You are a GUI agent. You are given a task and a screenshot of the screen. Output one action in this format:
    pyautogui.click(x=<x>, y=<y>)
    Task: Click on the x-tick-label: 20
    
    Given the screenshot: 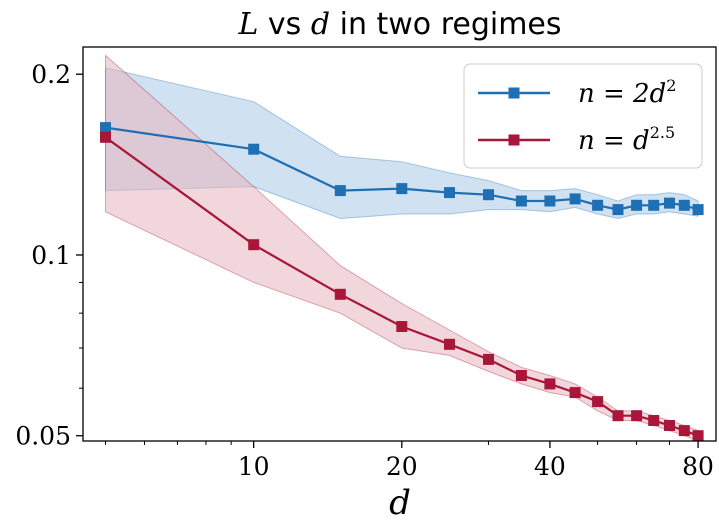 What is the action you would take?
    pyautogui.click(x=402, y=466)
    